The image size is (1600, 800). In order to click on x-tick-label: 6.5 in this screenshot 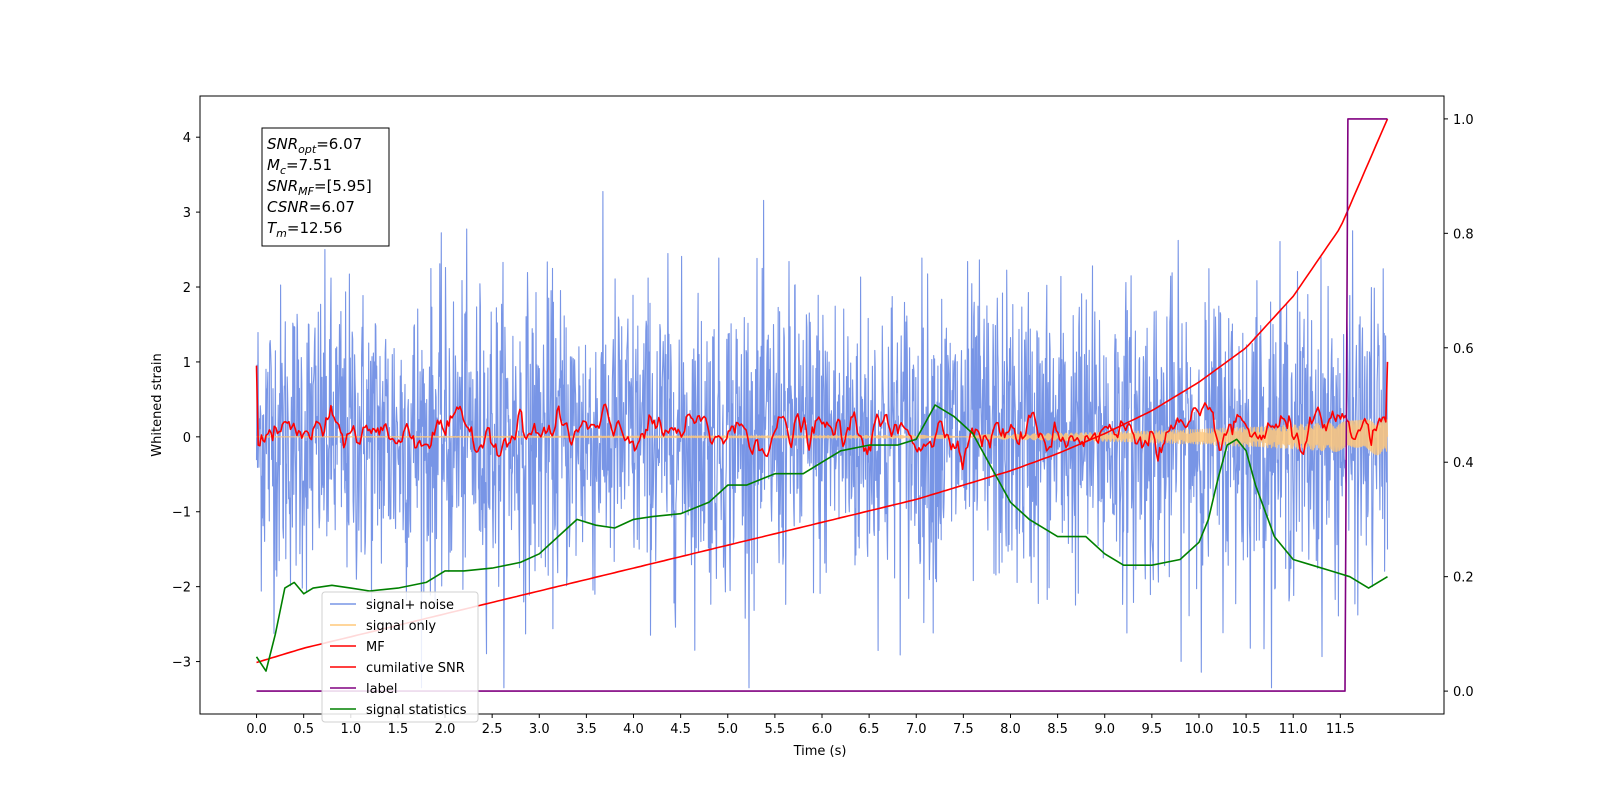, I will do `click(869, 729)`.